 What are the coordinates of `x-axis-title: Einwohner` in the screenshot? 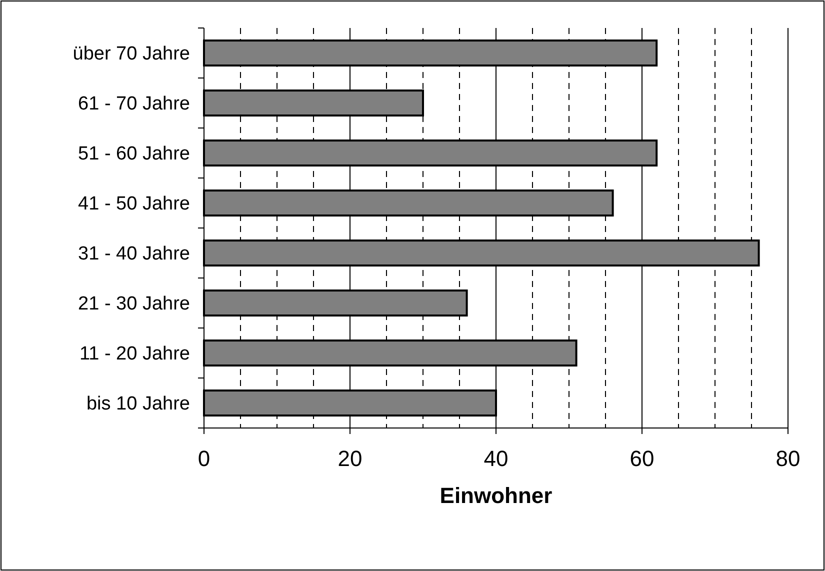 It's located at (496, 495).